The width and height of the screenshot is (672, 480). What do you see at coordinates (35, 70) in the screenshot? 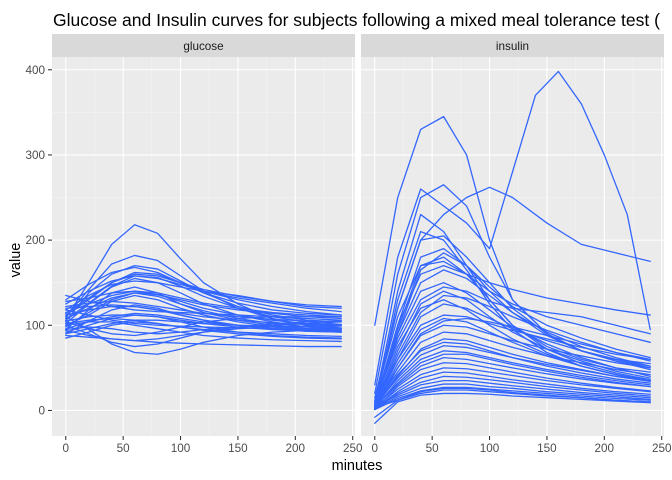
I see `y-tick-label: 400` at bounding box center [35, 70].